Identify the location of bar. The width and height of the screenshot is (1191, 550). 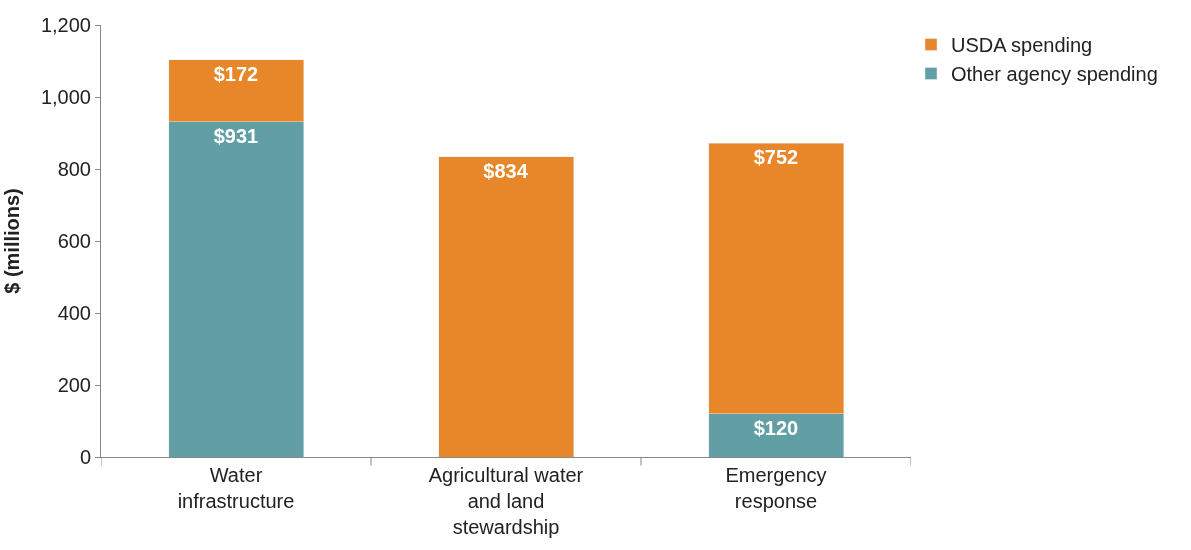
(506, 306).